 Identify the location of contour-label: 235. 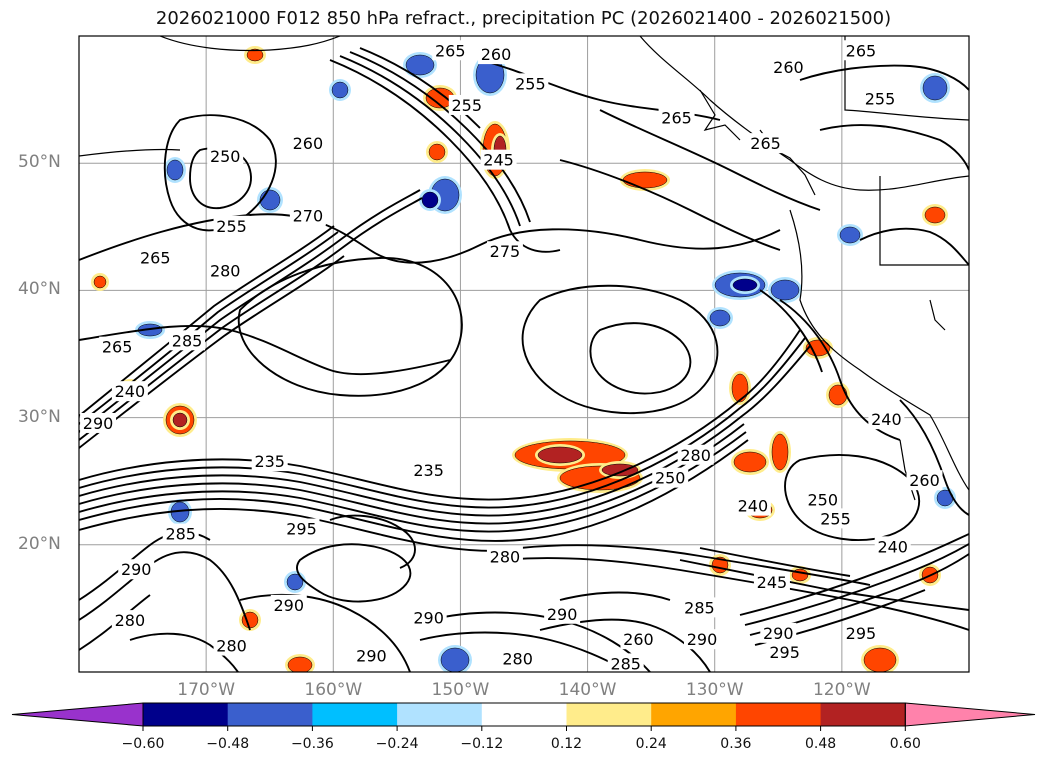
(269, 461).